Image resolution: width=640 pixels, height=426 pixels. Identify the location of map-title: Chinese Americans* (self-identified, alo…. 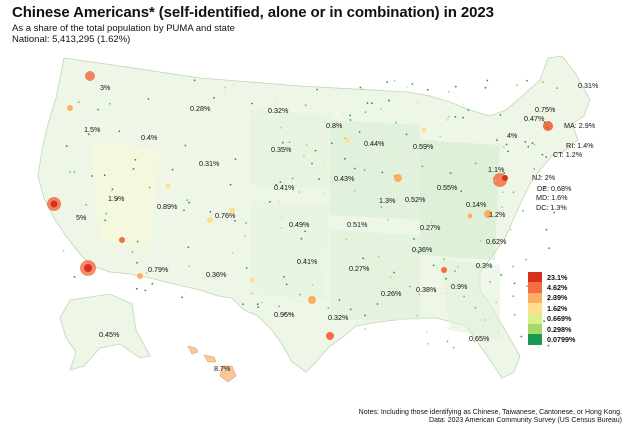
(253, 12).